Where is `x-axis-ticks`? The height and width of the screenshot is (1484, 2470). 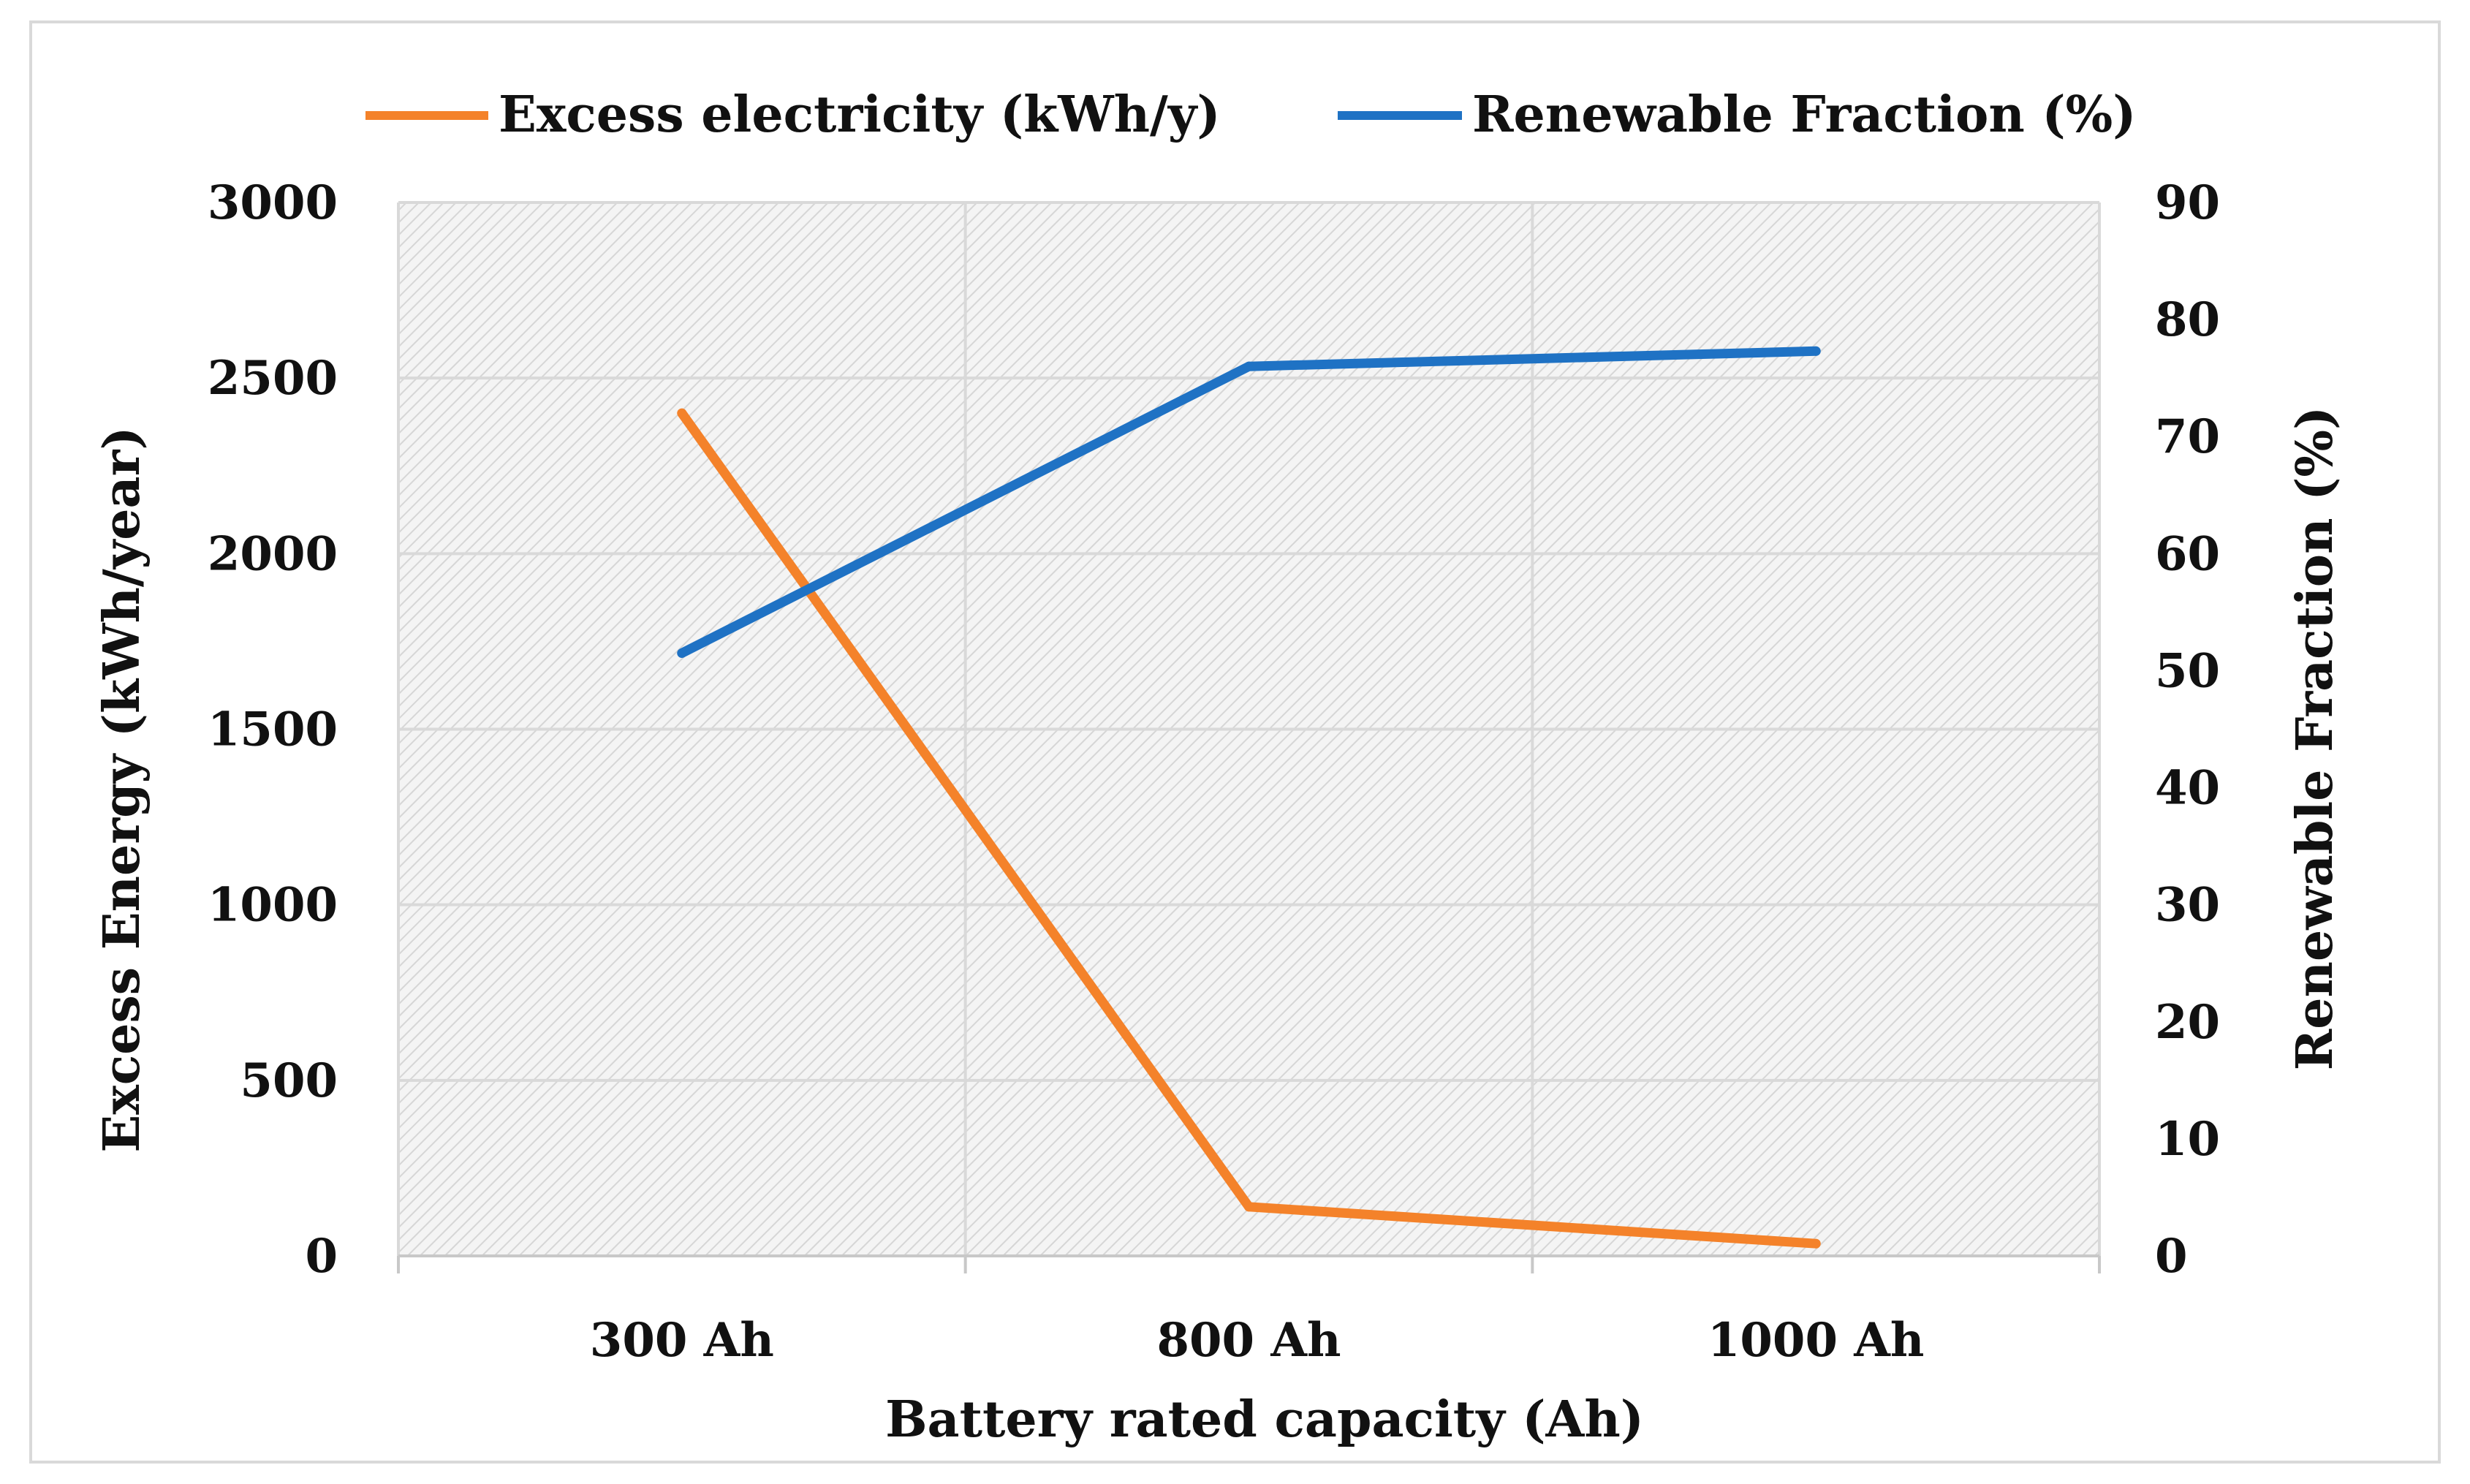 x-axis-ticks is located at coordinates (1249, 1264).